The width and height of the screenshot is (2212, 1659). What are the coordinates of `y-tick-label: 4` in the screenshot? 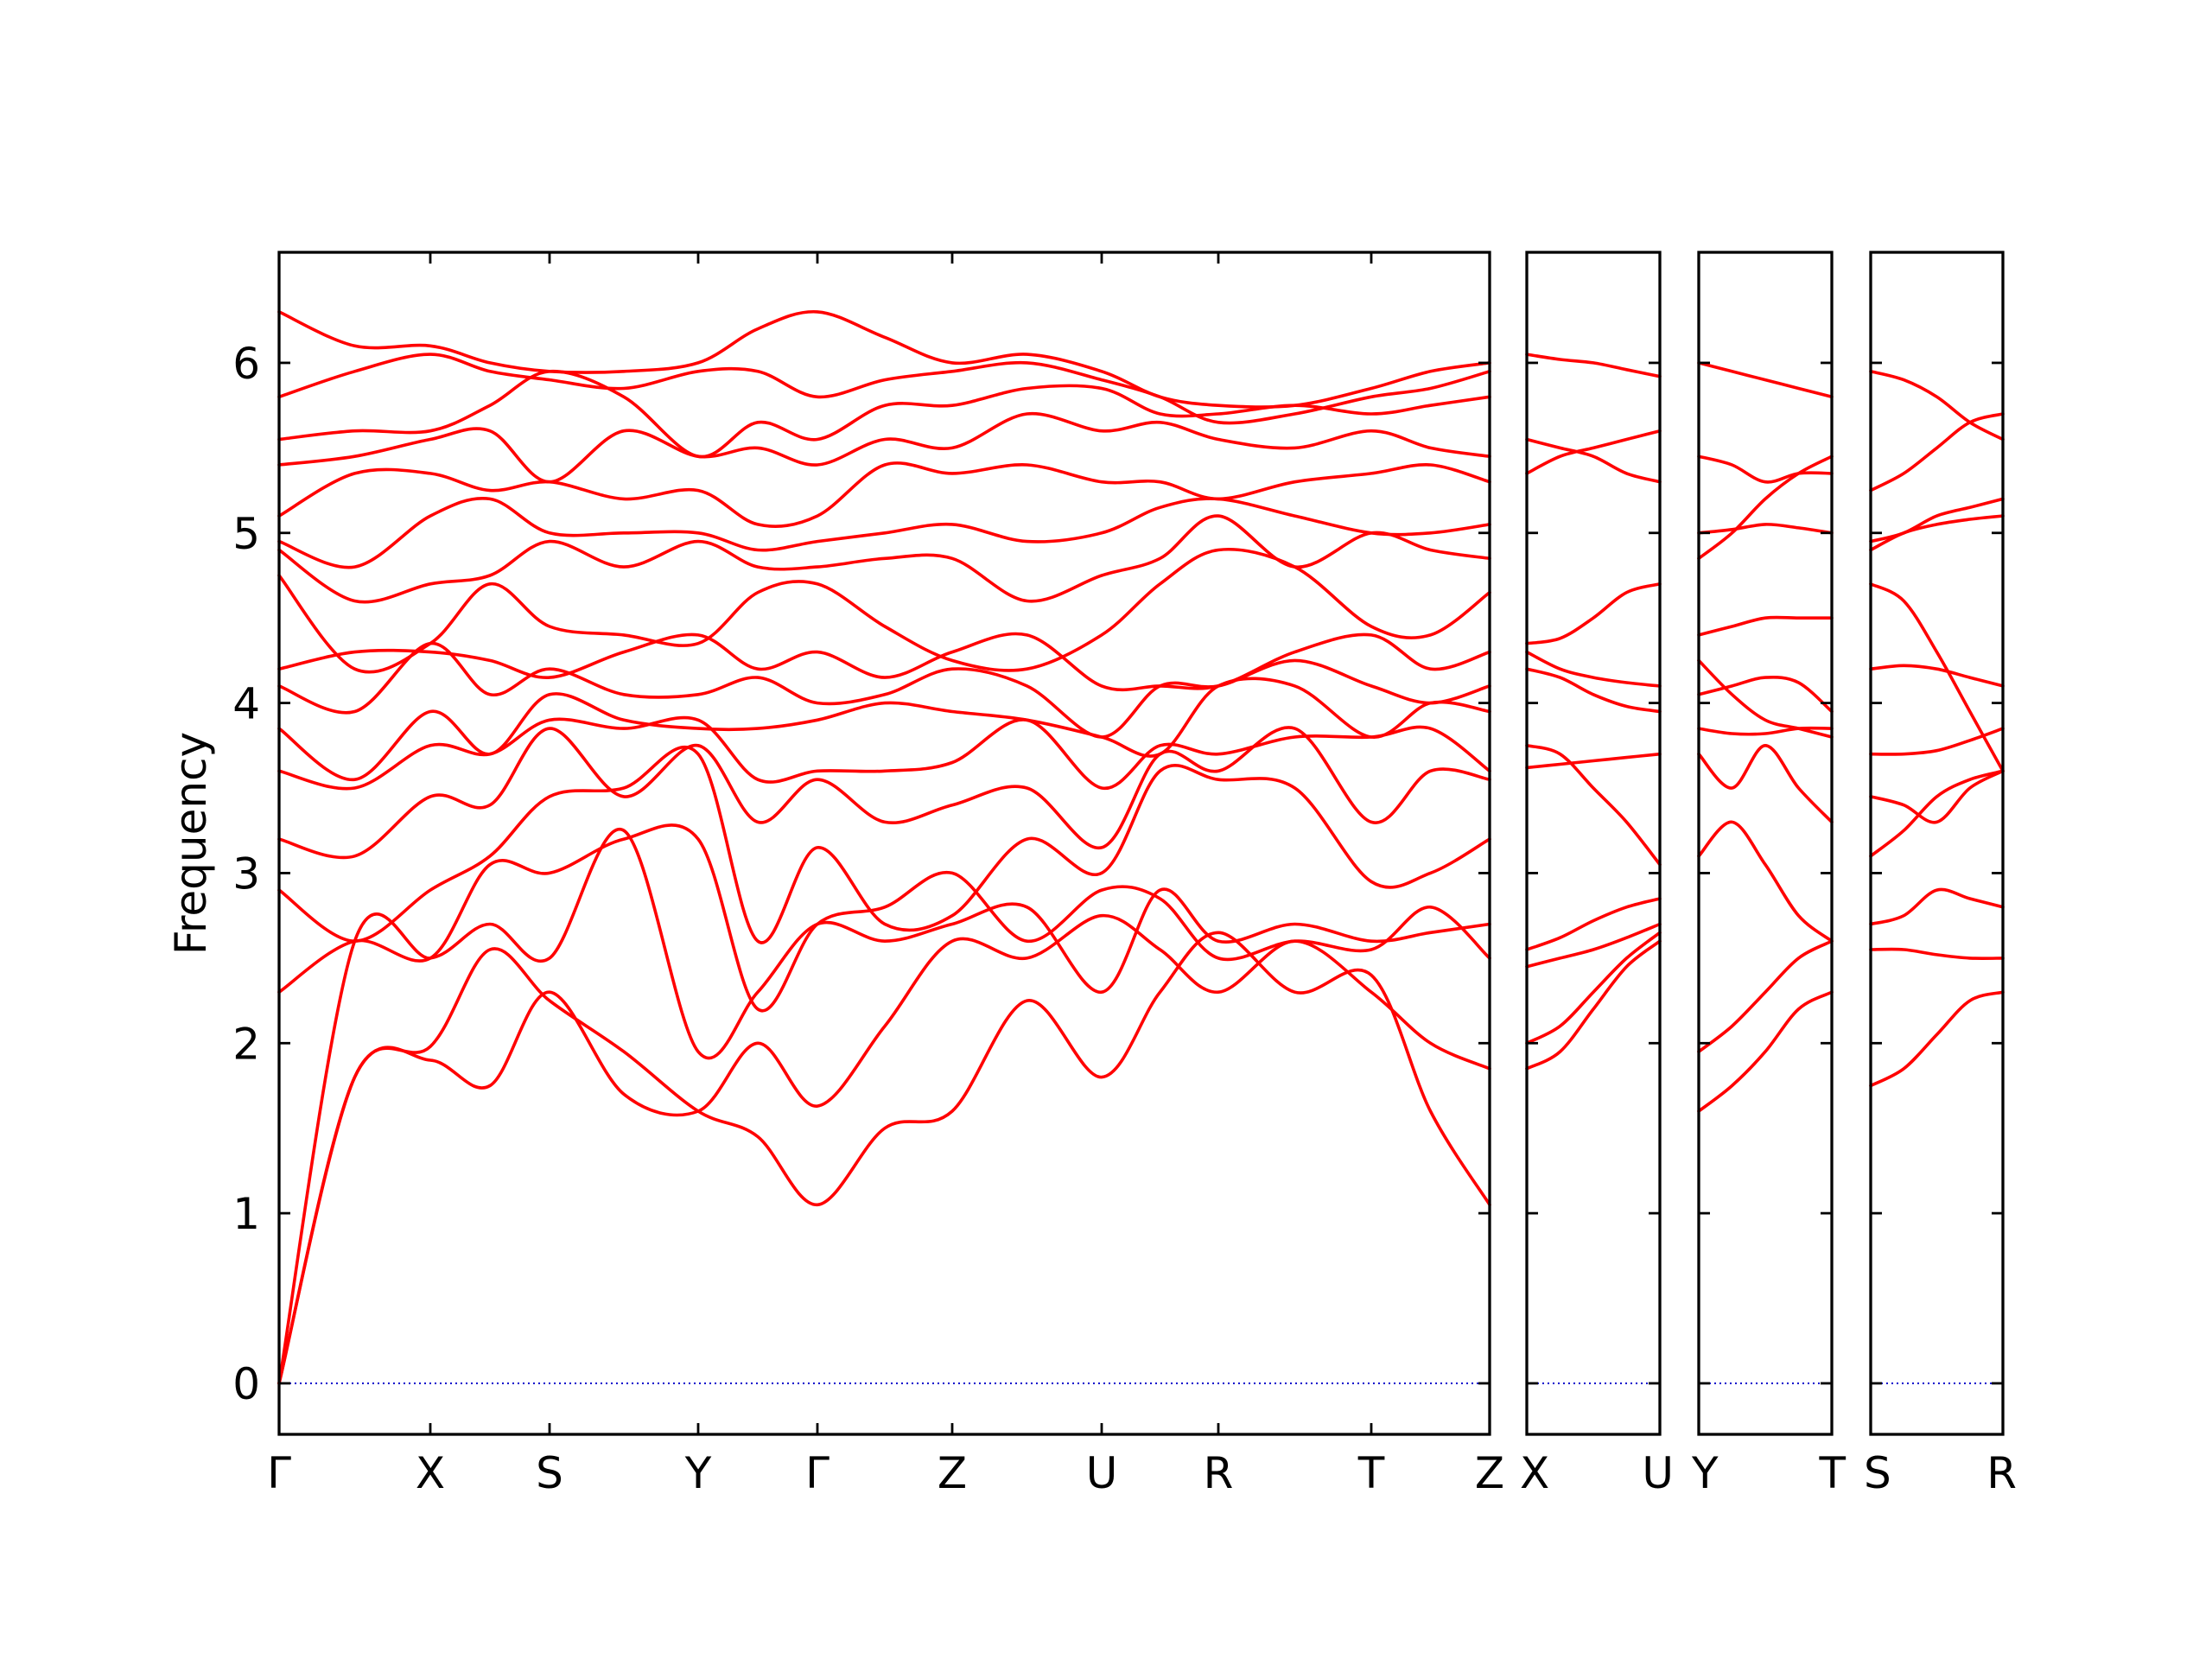 It's located at (246, 704).